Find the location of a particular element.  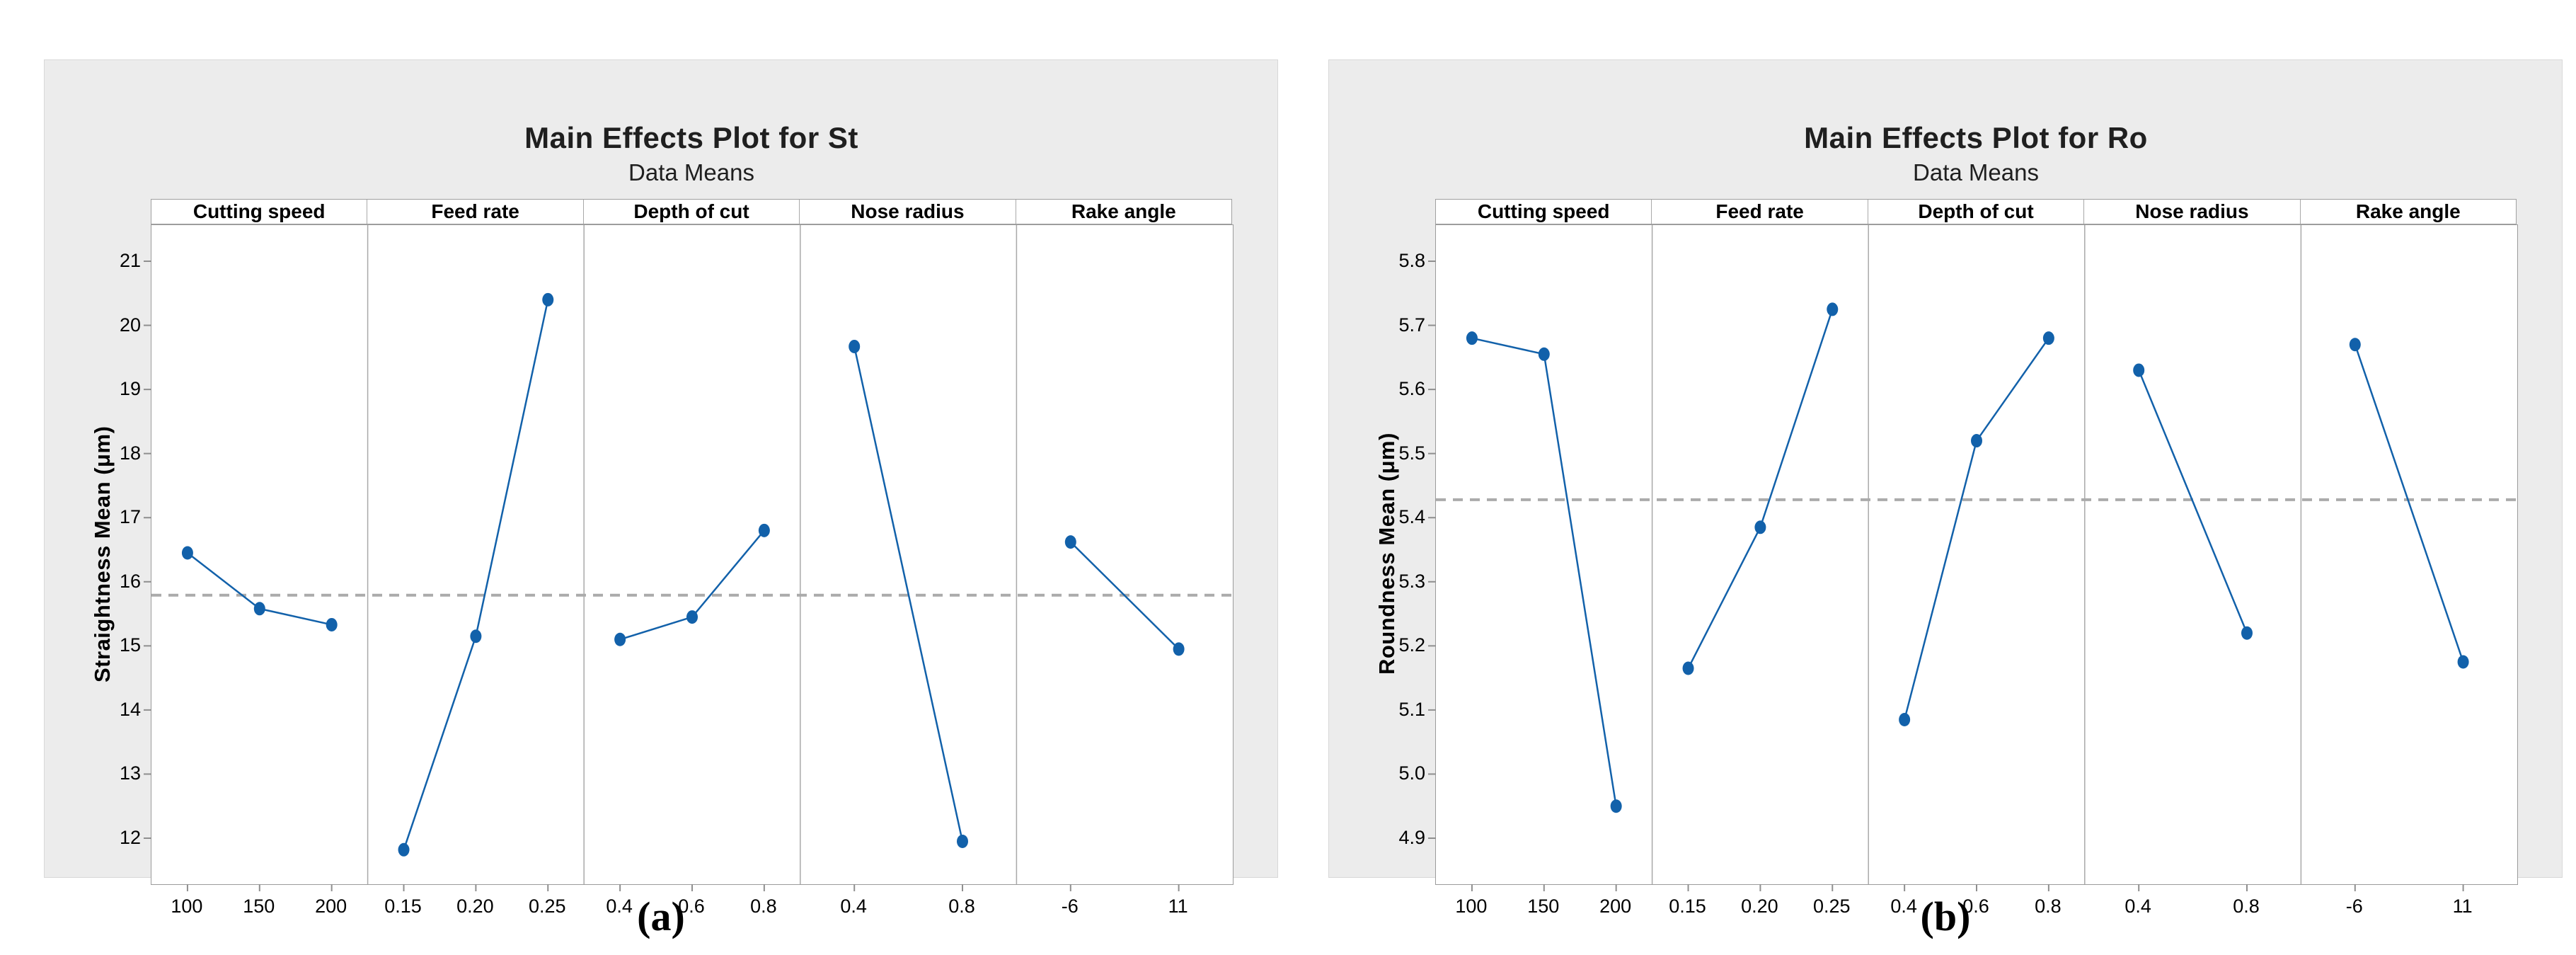

y-tick-label: 5.7 is located at coordinates (1412, 325).